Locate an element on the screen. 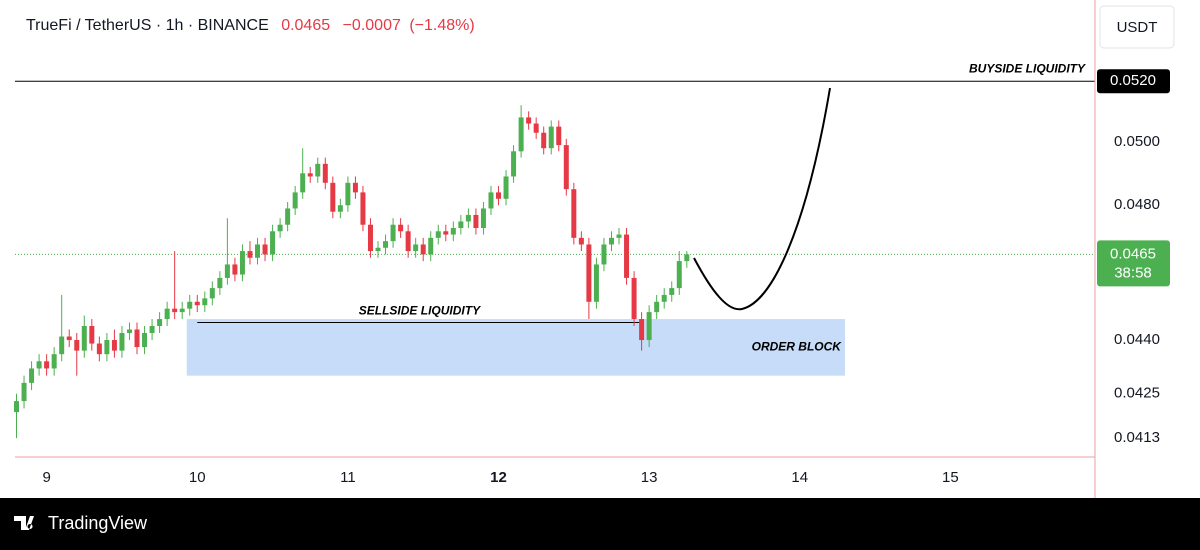 This screenshot has width=1200, height=550. sellside-label: SELLSIDE LIQUIDITY is located at coordinates (420, 311).